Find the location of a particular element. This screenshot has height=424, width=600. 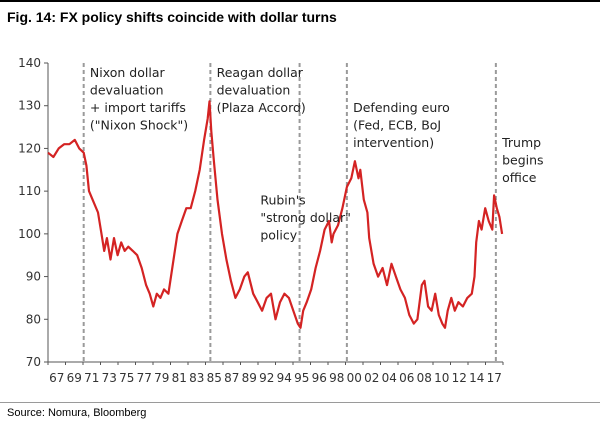

x-tick-label: 67 is located at coordinates (56, 378).